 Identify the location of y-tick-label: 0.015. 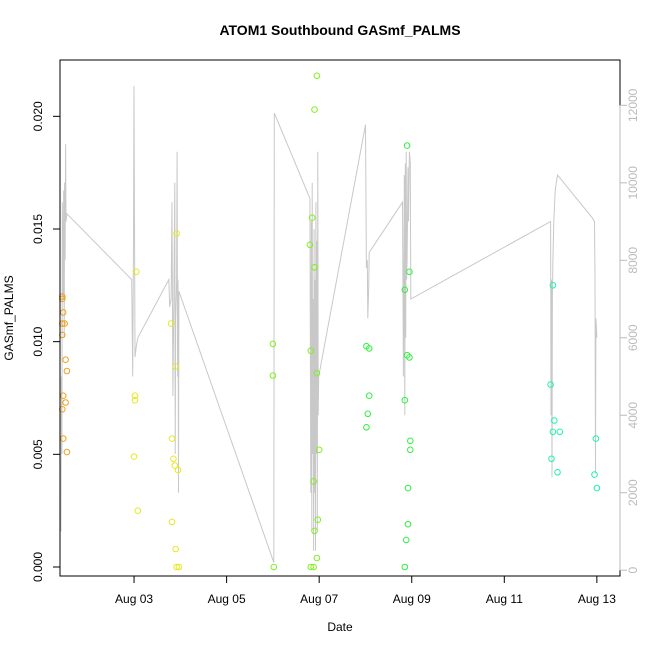
(38, 229).